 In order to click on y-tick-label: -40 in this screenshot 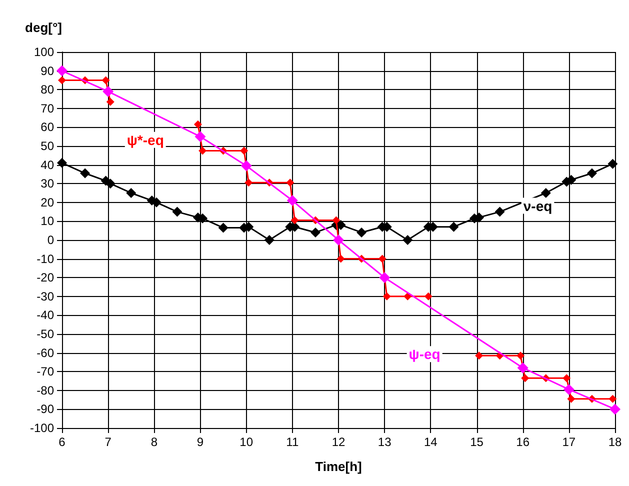, I will do `click(45, 315)`.